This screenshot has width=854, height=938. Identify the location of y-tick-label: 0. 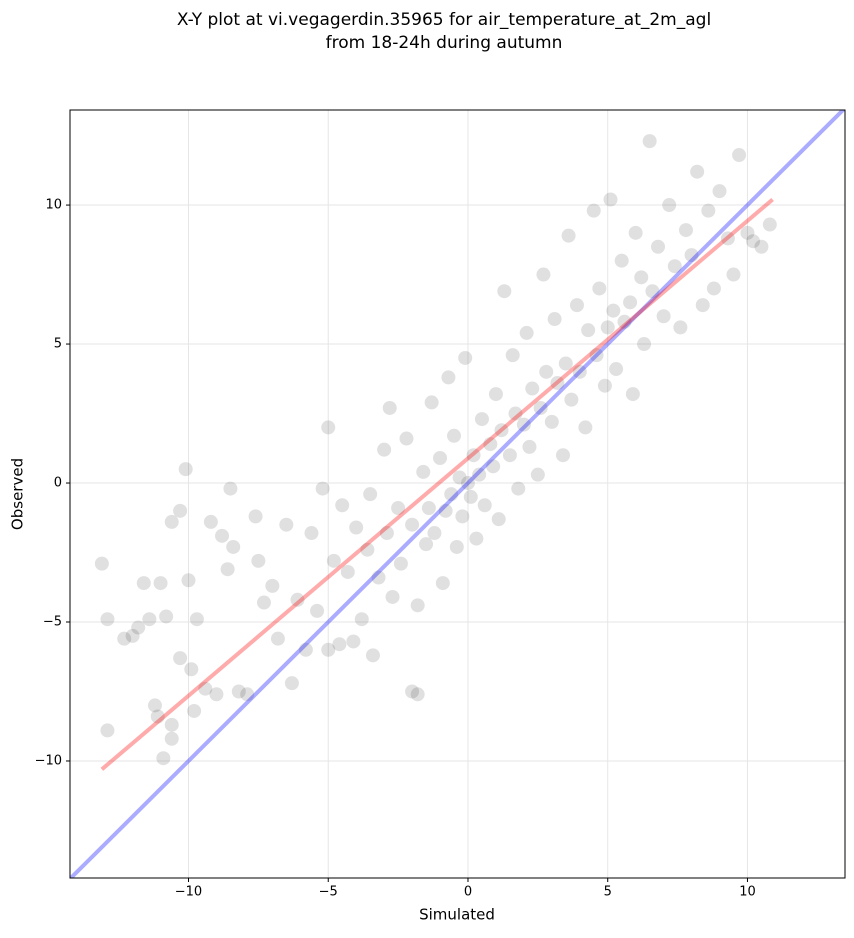
(58, 483).